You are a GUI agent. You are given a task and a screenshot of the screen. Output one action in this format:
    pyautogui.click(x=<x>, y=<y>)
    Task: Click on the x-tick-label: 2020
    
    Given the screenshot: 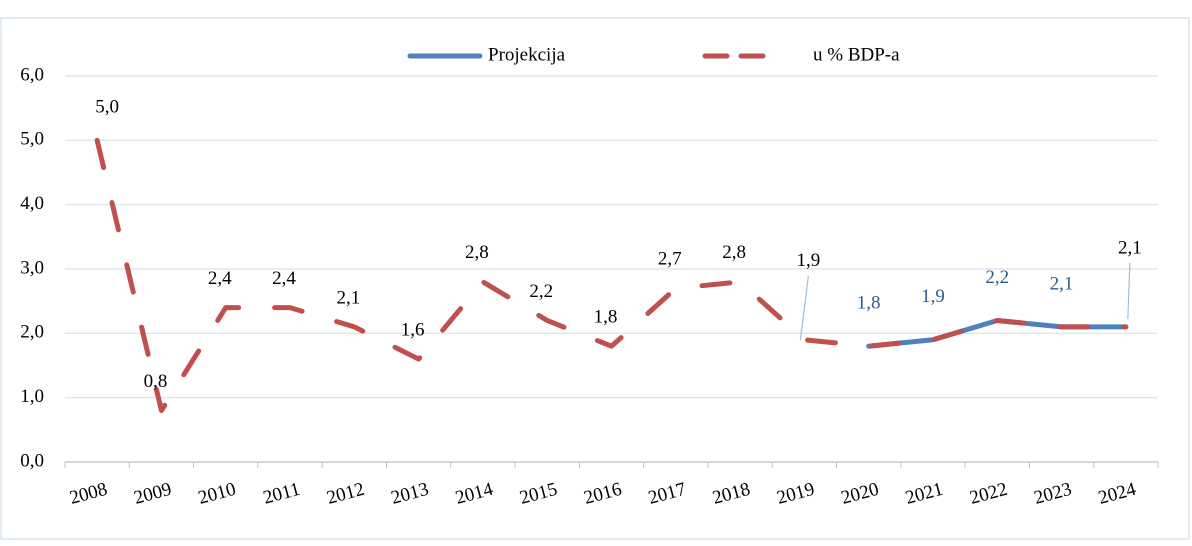 What is the action you would take?
    pyautogui.click(x=860, y=494)
    